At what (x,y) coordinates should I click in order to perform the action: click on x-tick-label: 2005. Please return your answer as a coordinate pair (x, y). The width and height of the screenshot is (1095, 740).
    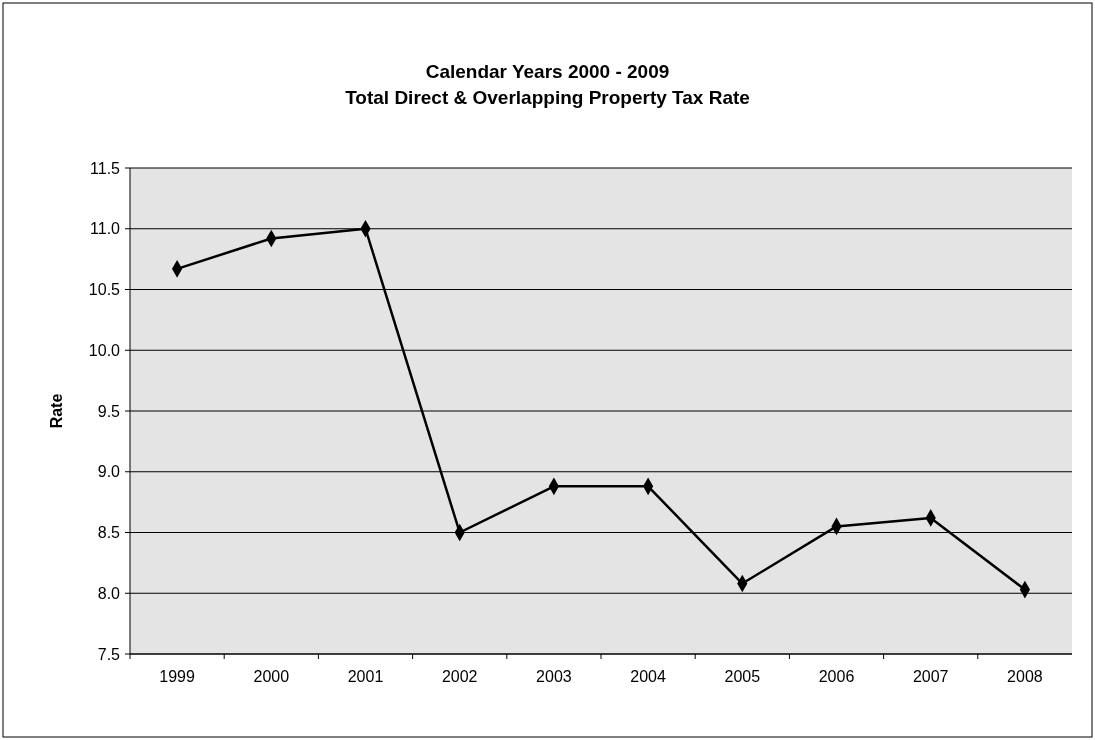
    Looking at the image, I should click on (742, 676).